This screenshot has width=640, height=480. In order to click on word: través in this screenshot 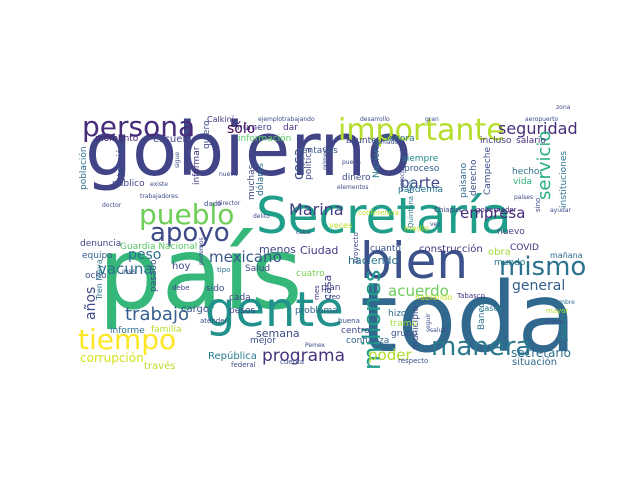, I will do `click(160, 366)`.